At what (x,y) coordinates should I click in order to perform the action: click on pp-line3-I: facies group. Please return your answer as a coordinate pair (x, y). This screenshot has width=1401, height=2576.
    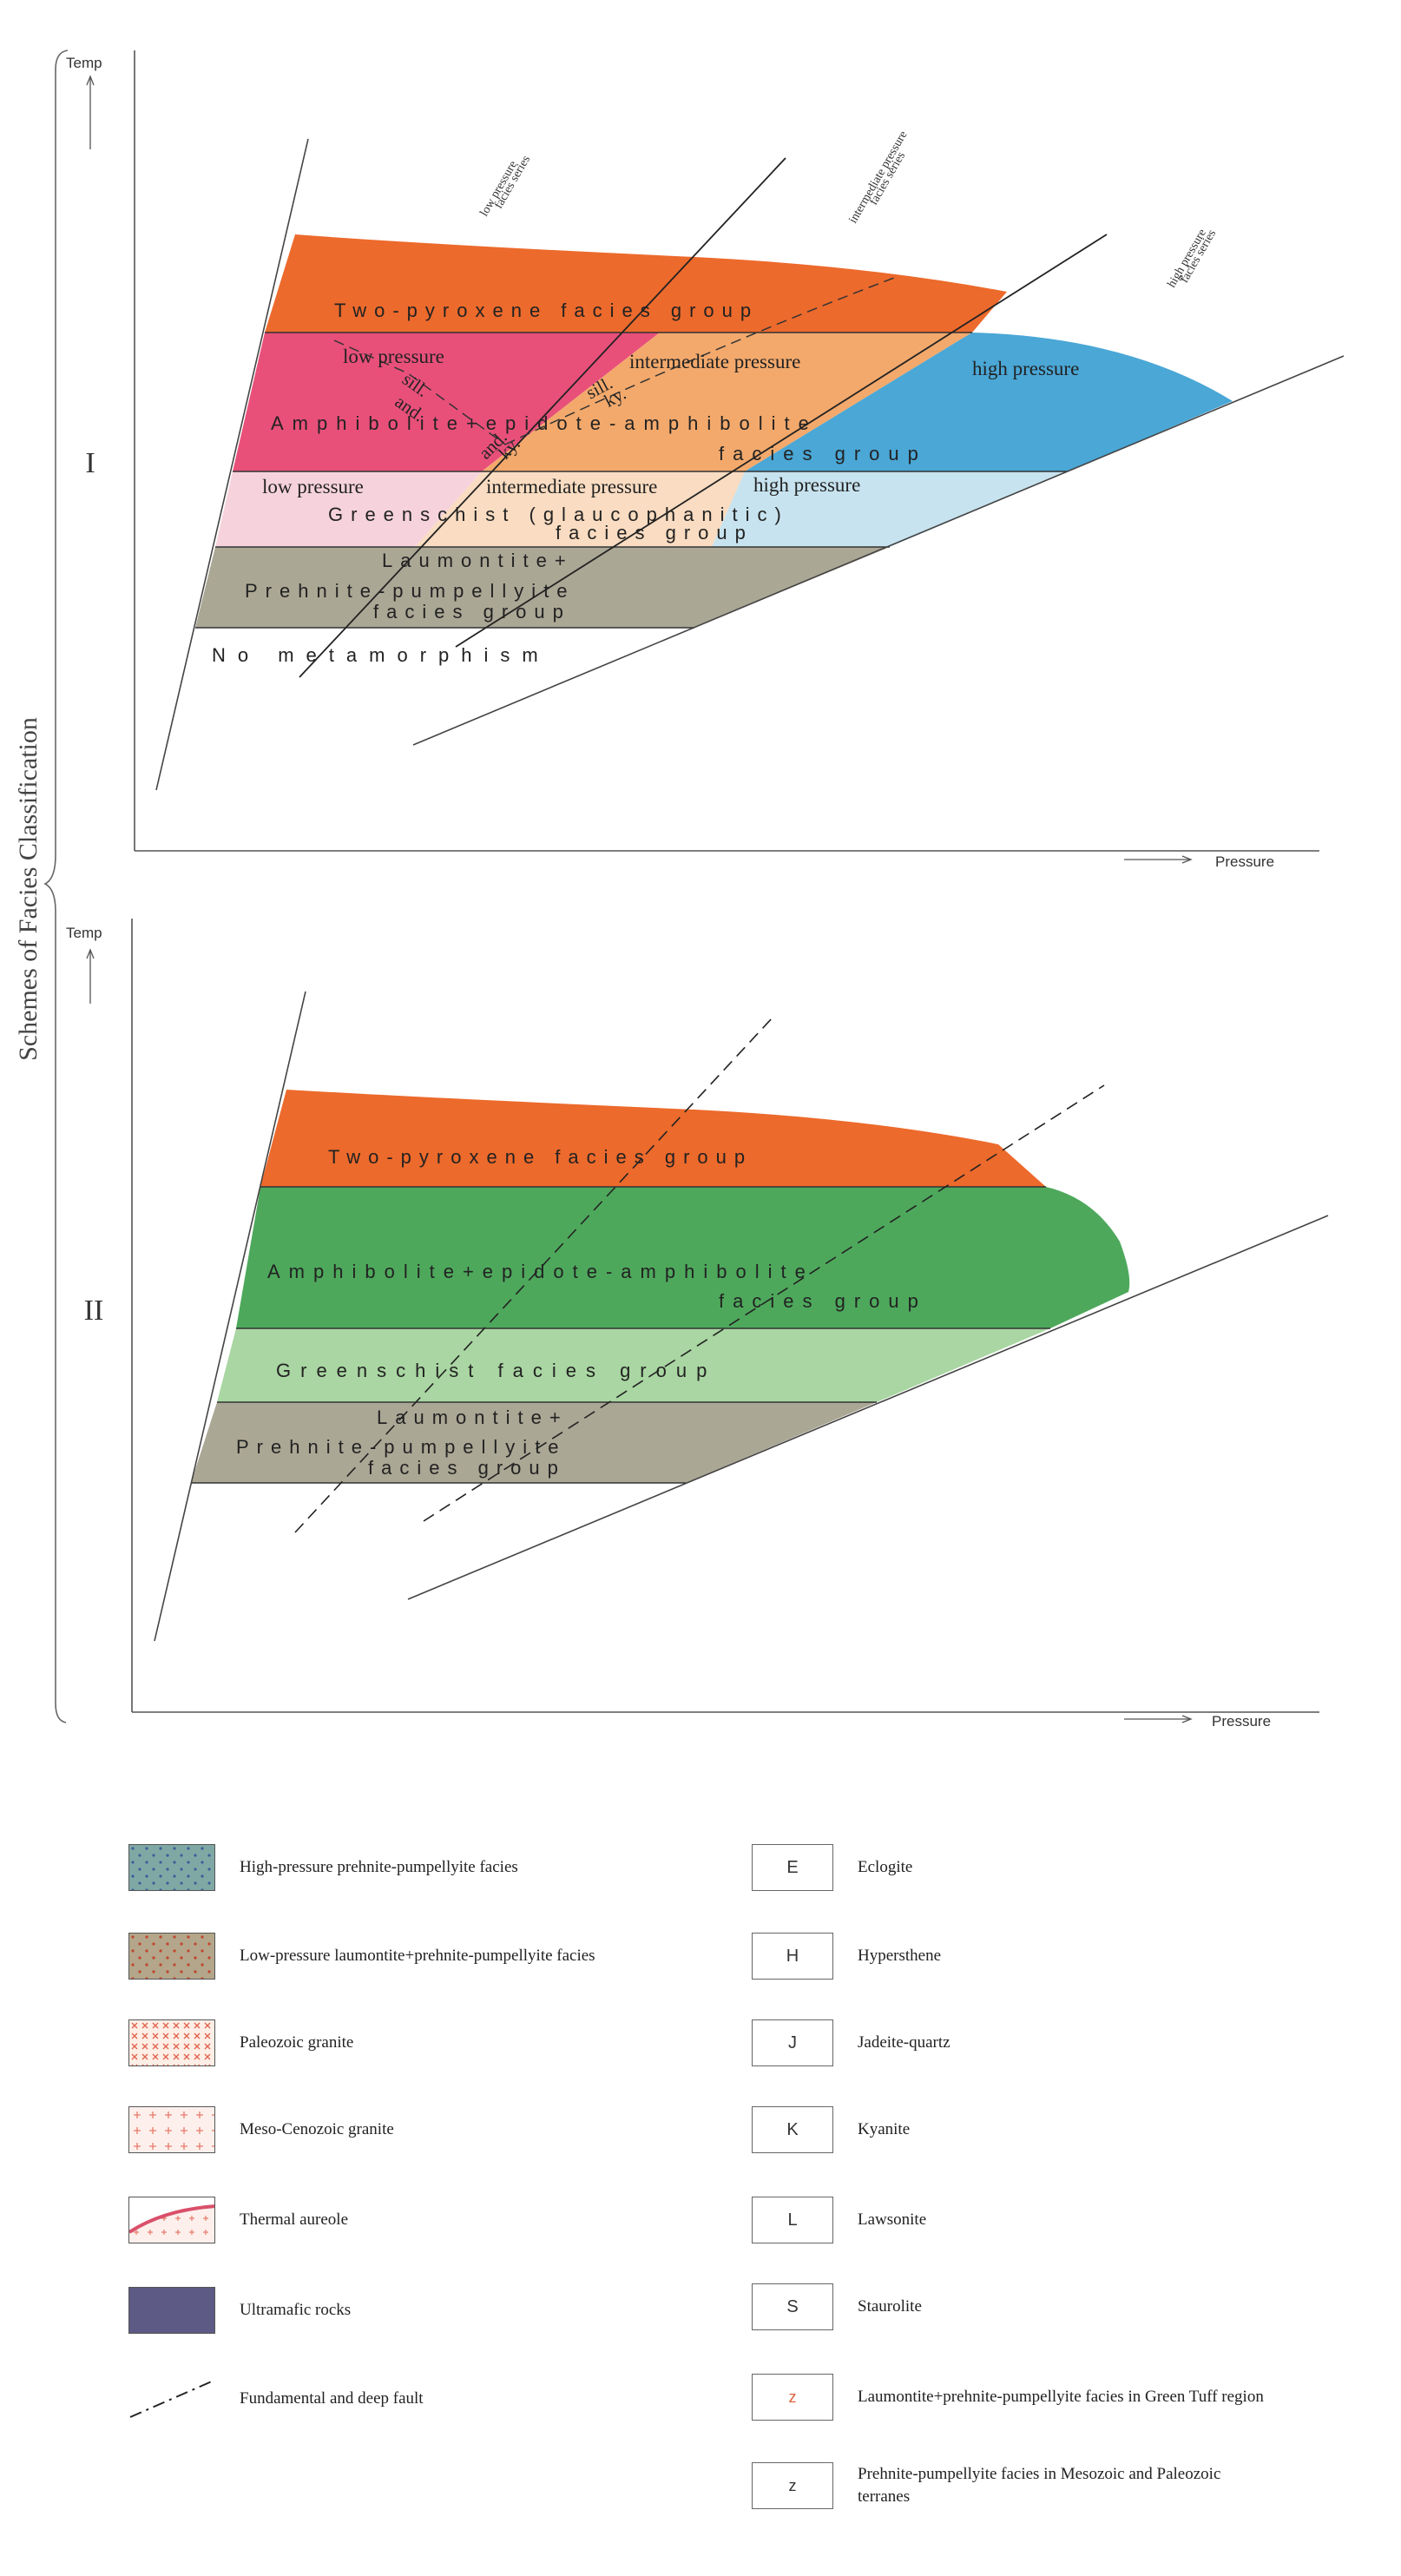
    Looking at the image, I should click on (472, 612).